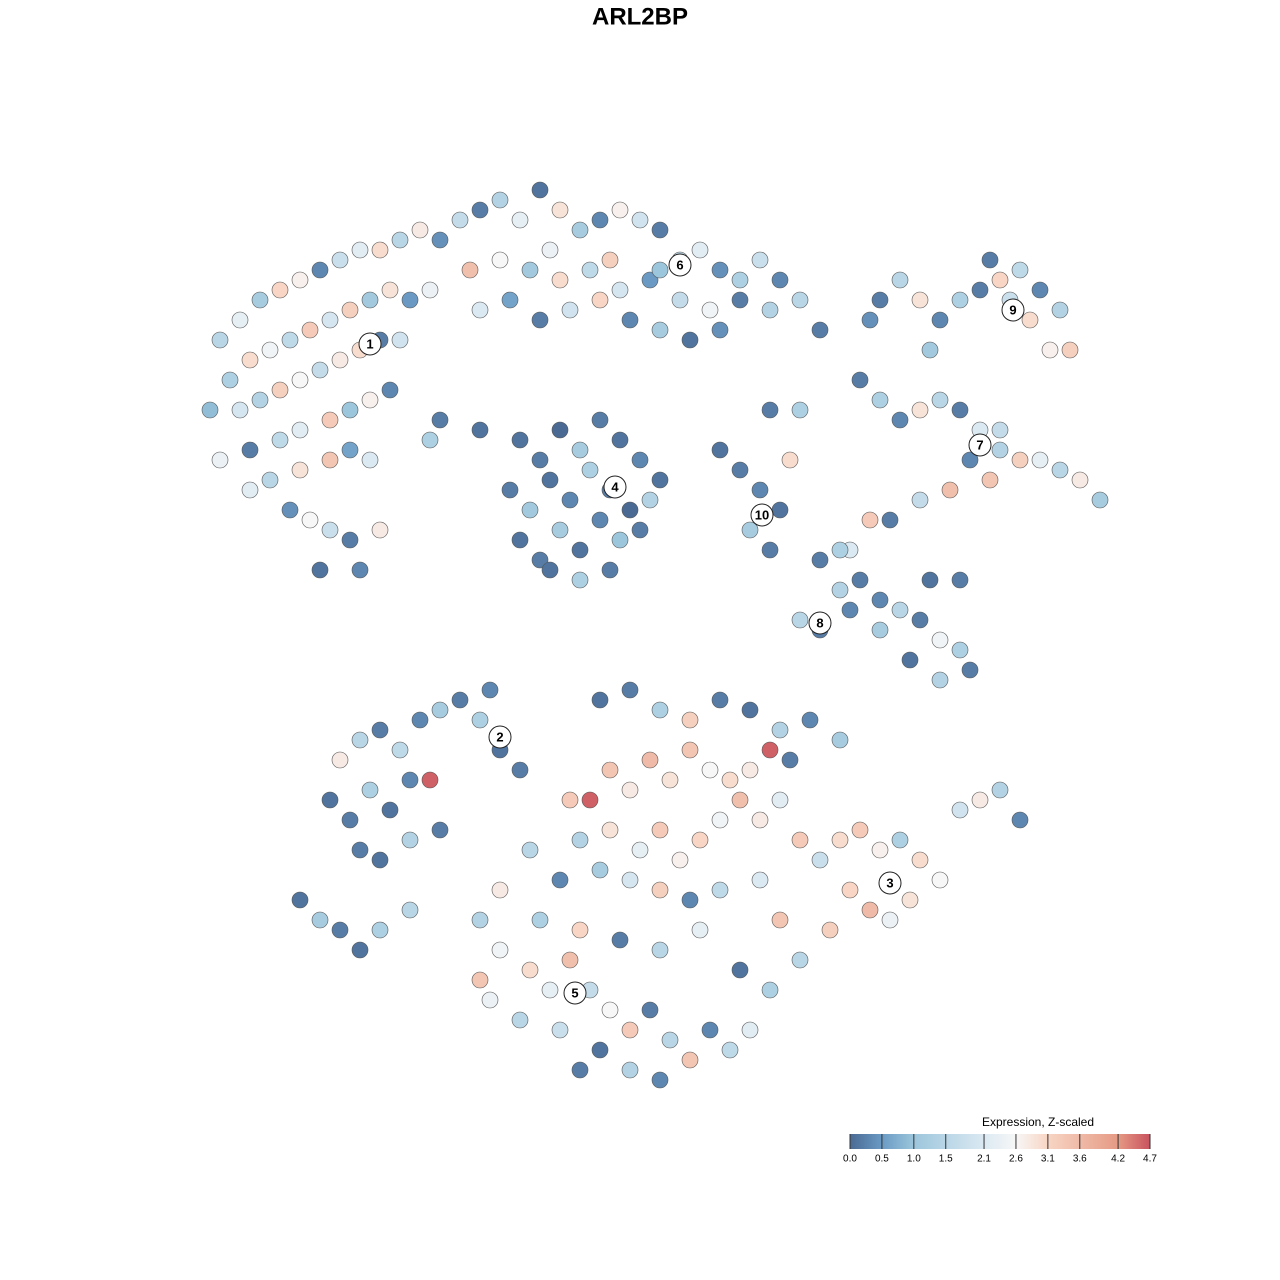  What do you see at coordinates (889, 882) in the screenshot?
I see `cluster-label: 3` at bounding box center [889, 882].